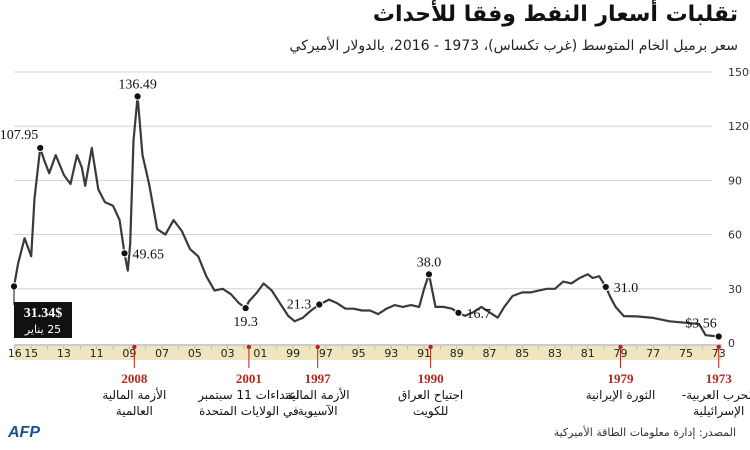 The height and width of the screenshot is (450, 750). Describe the element at coordinates (429, 262) in the screenshot. I see `annotation-label: 38.0` at that location.